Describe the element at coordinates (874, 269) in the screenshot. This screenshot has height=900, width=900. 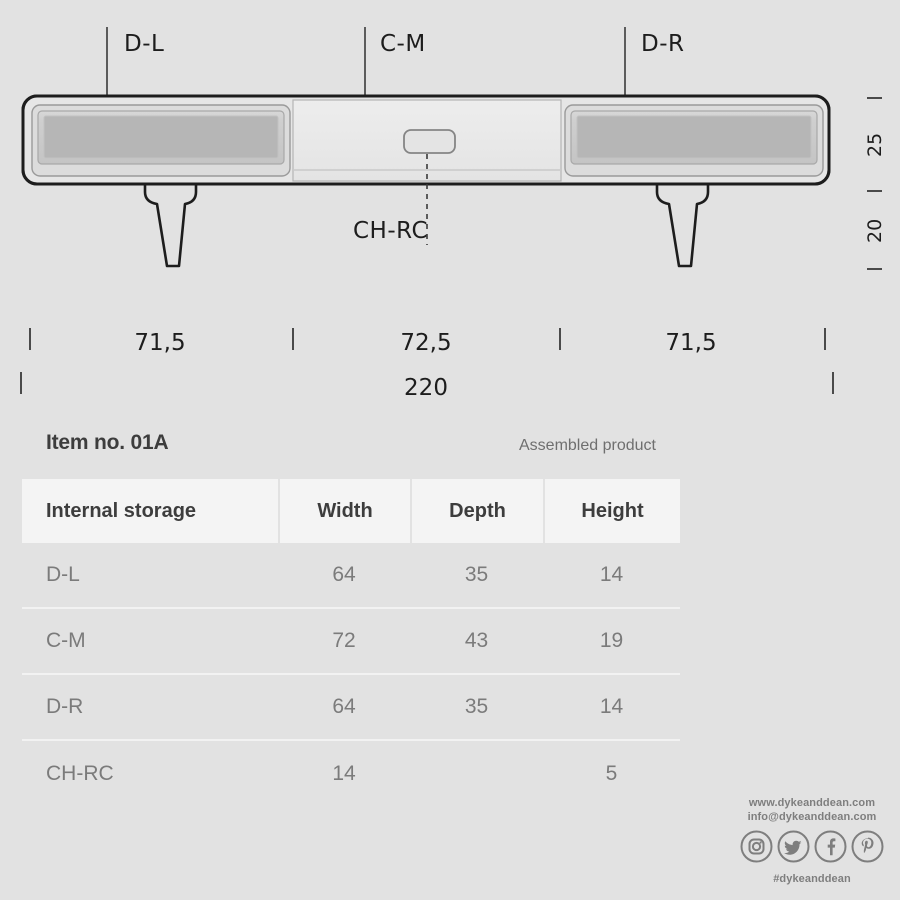
I see `vertical-tick-bottom` at that location.